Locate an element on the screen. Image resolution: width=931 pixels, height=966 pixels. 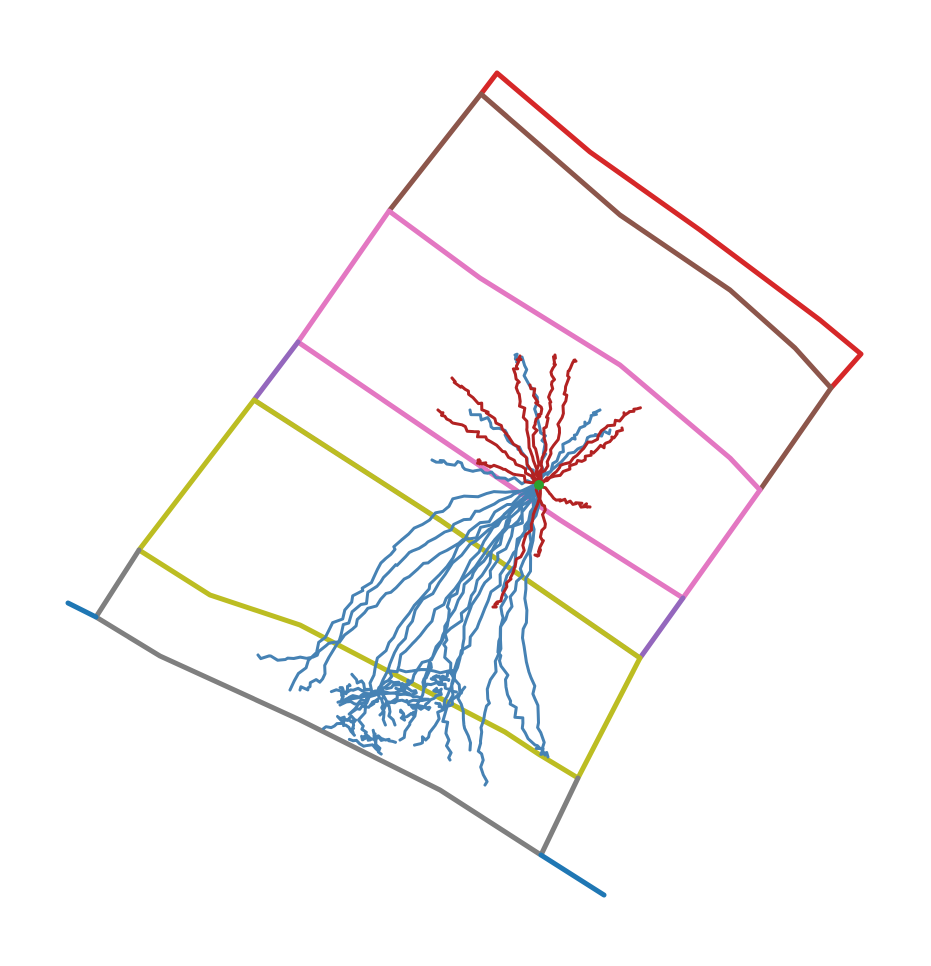
dendrite-arbor is located at coordinates (539, 481).